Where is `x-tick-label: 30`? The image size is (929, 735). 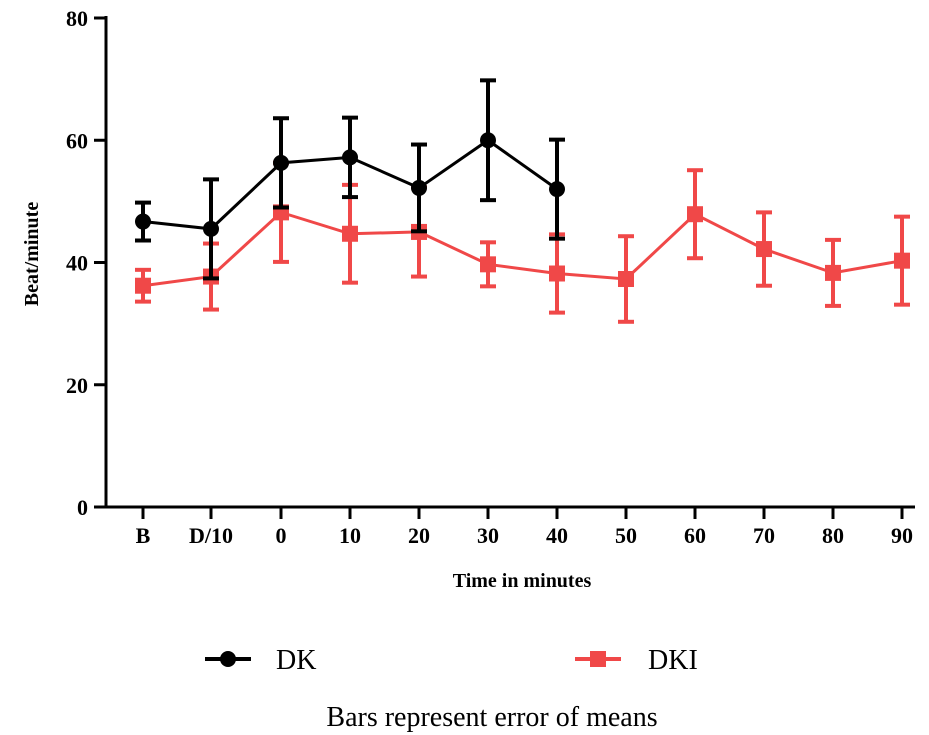 x-tick-label: 30 is located at coordinates (488, 535).